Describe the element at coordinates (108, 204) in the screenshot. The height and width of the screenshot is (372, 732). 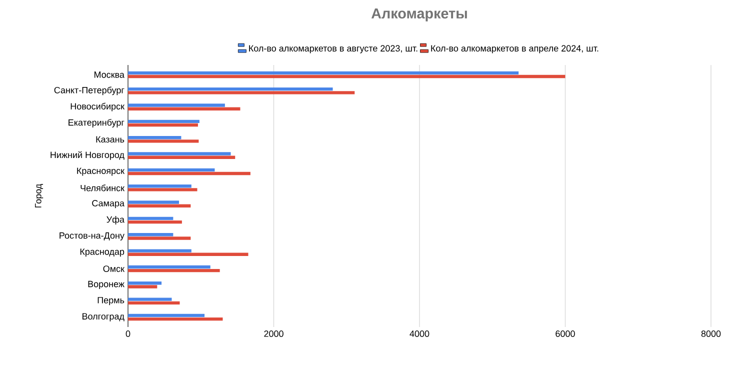
I see `y-tick-label: Самара` at that location.